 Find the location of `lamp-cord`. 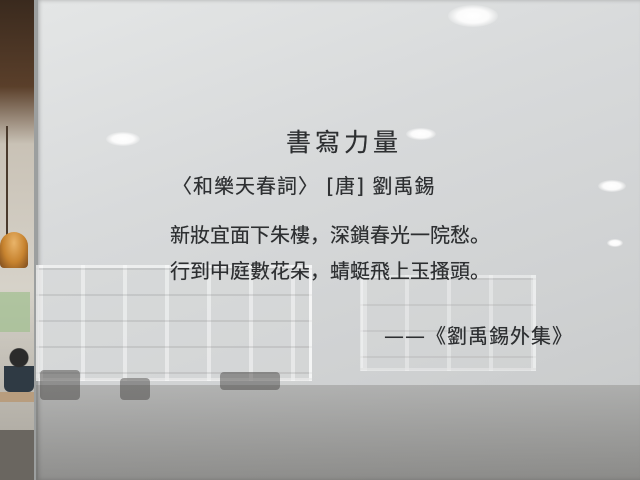

lamp-cord is located at coordinates (7, 181).